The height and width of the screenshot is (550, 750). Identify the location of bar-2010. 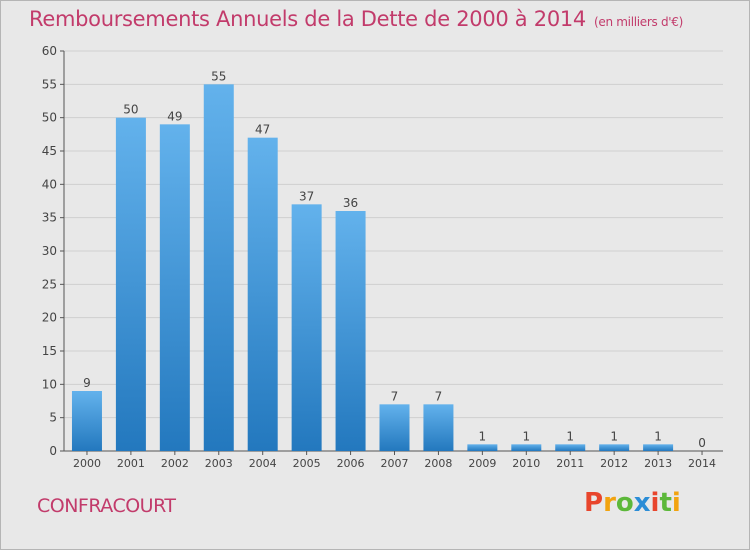
(526, 447).